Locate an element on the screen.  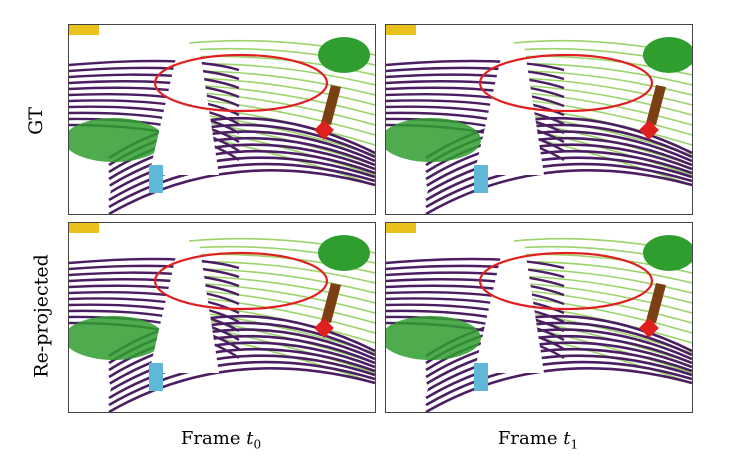
column-label-frame-t0: Frame t0 is located at coordinates (221, 440).